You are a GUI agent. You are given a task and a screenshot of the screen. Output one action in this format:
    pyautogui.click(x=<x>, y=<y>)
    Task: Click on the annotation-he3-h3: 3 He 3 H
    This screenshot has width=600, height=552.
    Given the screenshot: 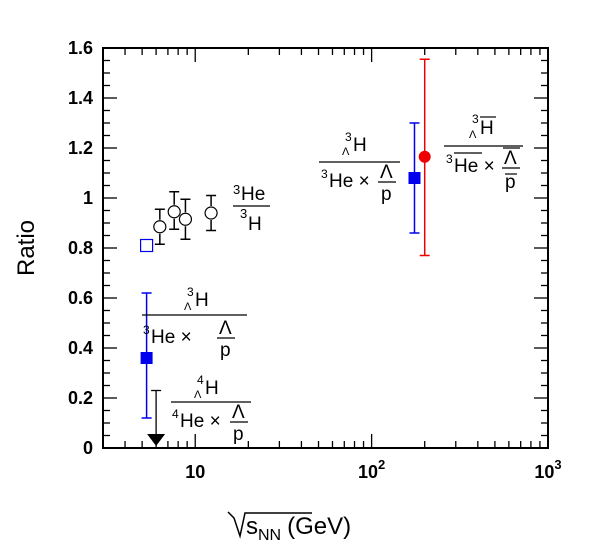 What is the action you would take?
    pyautogui.click(x=251, y=208)
    